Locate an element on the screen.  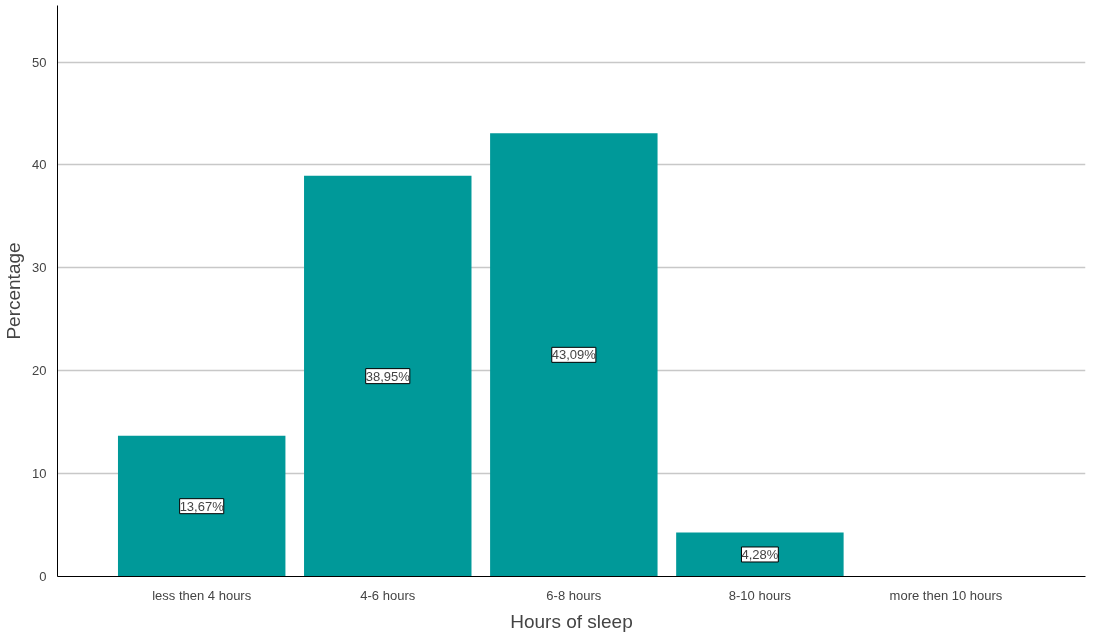
data-label: 38,95% is located at coordinates (388, 376).